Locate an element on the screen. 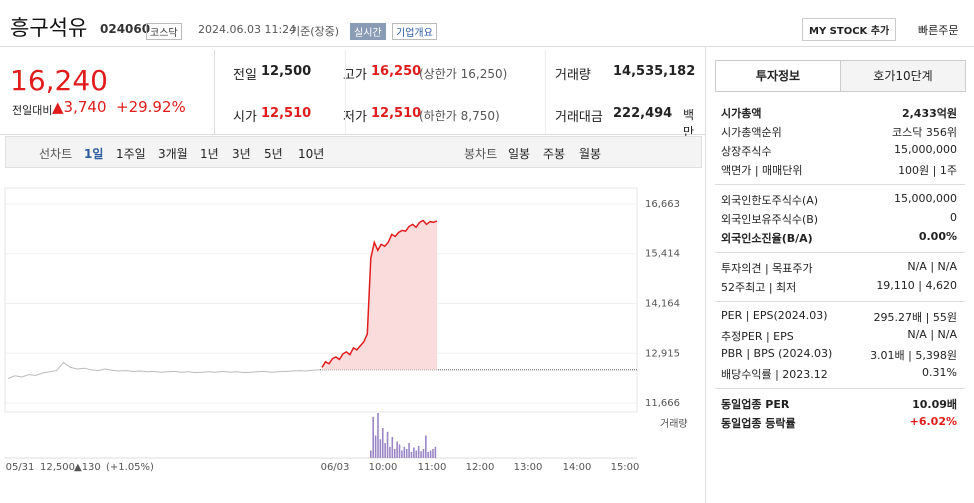  y-tick-label: 14,164 is located at coordinates (662, 304).